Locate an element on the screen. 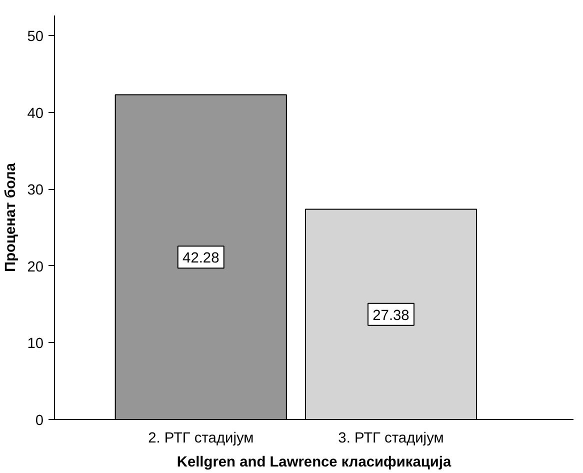 The image size is (583, 473). x-axis-title: Kellgren and Lawrence класификација is located at coordinates (314, 462).